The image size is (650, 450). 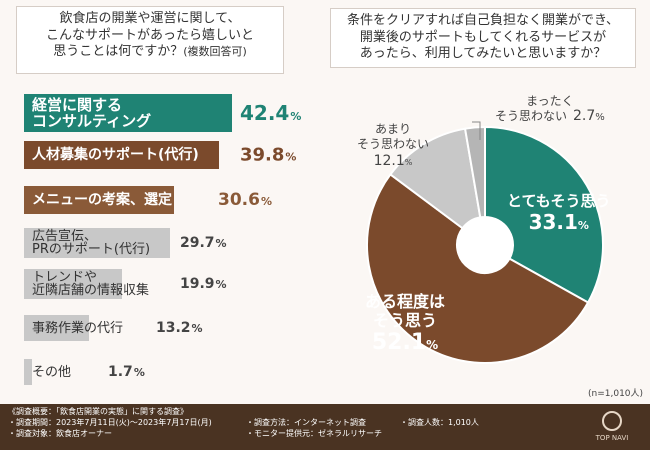 What do you see at coordinates (314, 433) in the screenshot?
I see `footer-provider: ・モニター提供元：ゼネラルリサーチ` at bounding box center [314, 433].